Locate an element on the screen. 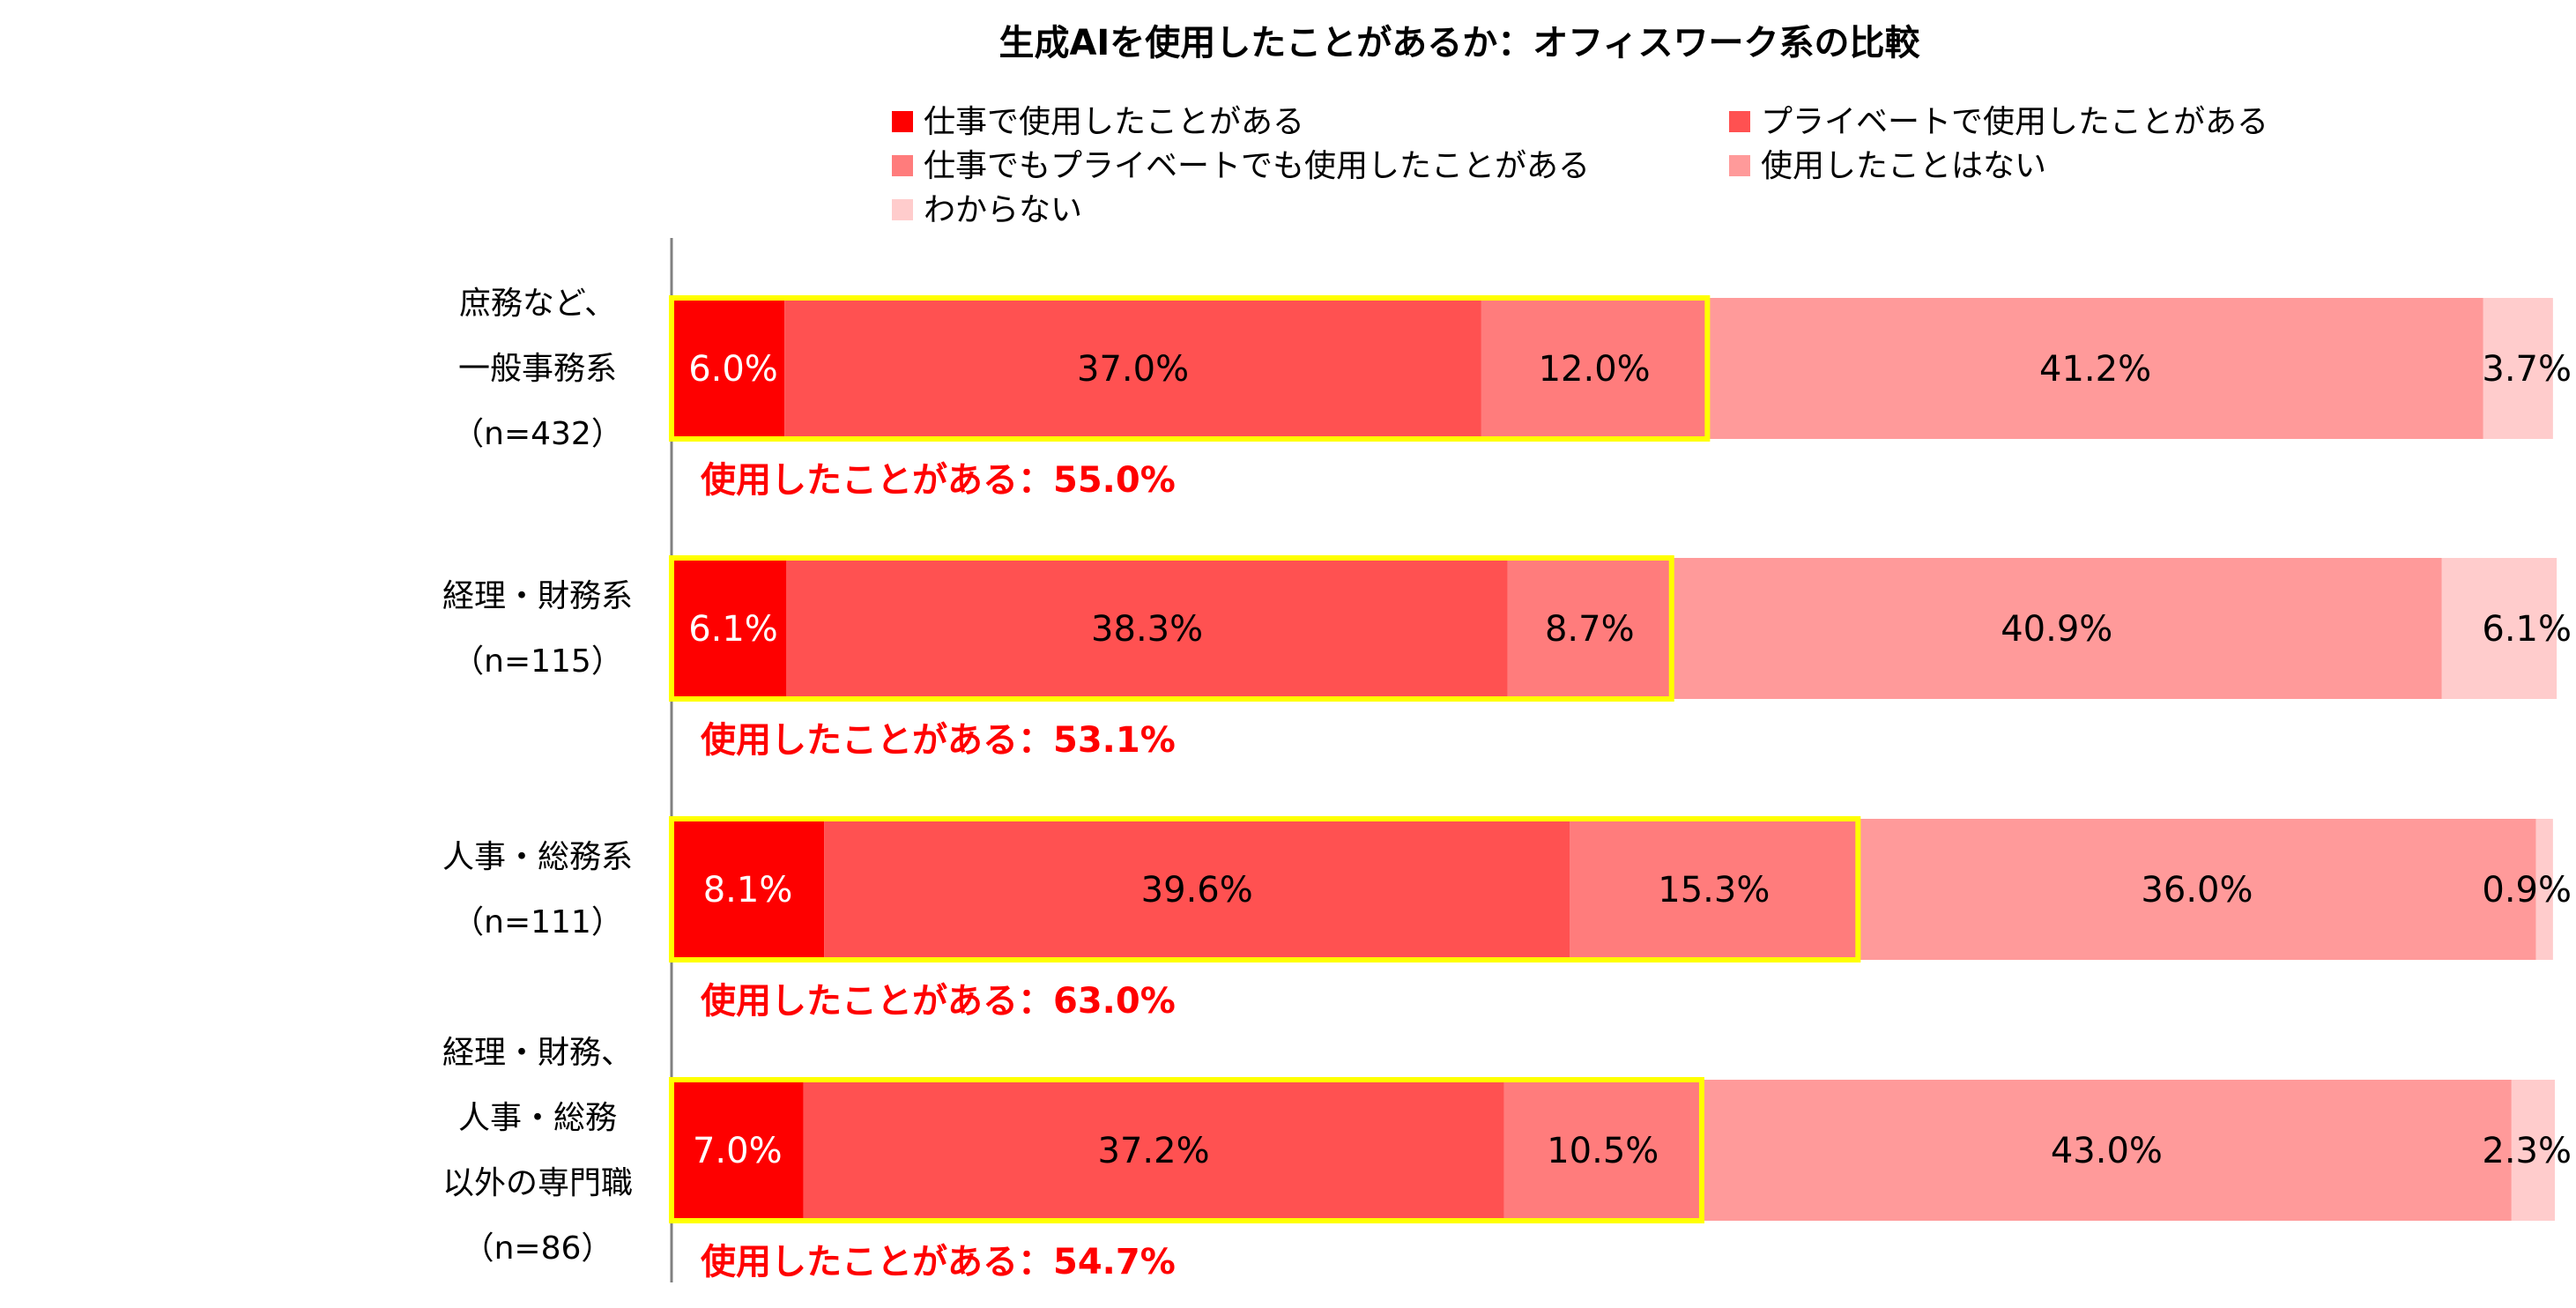  data-label: 38.3% is located at coordinates (1147, 629).